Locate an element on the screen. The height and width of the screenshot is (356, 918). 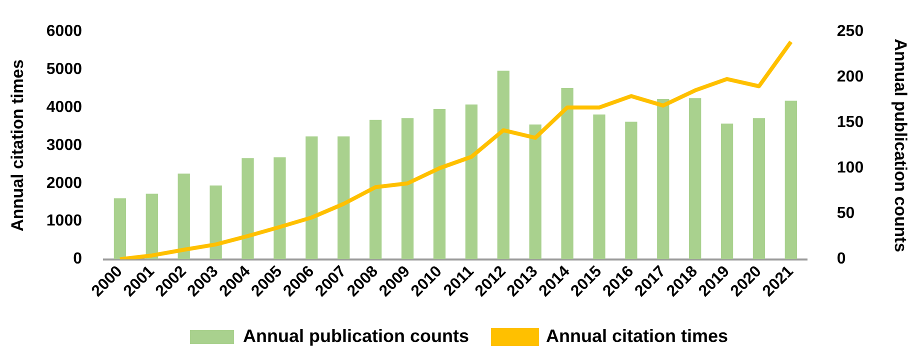
y2-tick-label: 150 is located at coordinates (850, 123).